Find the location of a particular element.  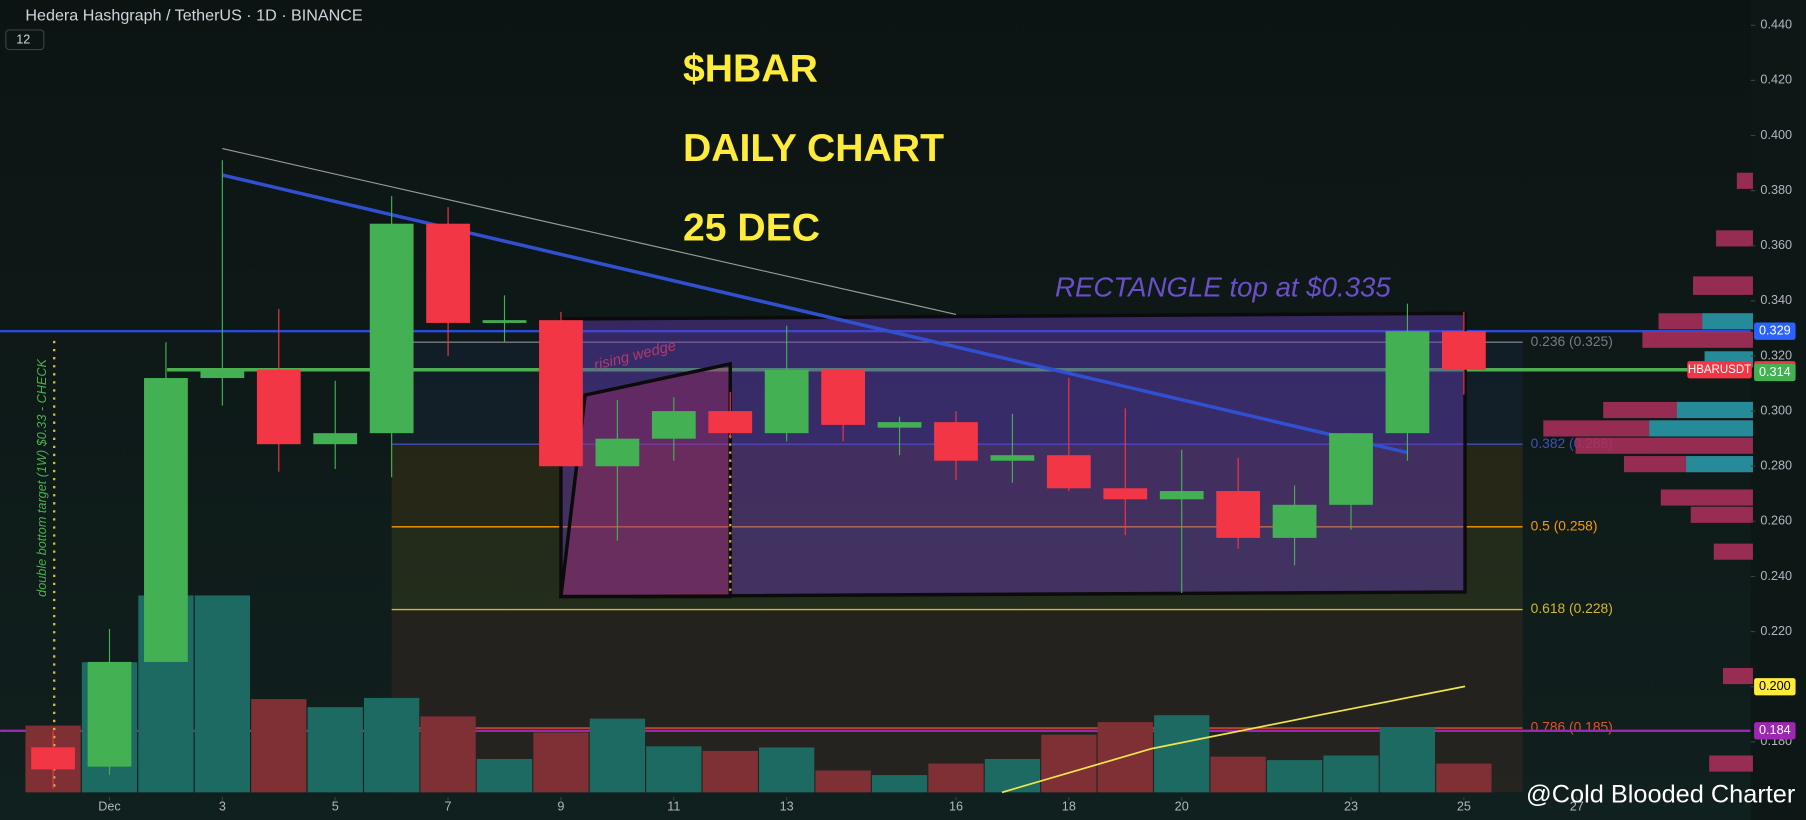

y-tick-label: 0.280 is located at coordinates (1776, 466).